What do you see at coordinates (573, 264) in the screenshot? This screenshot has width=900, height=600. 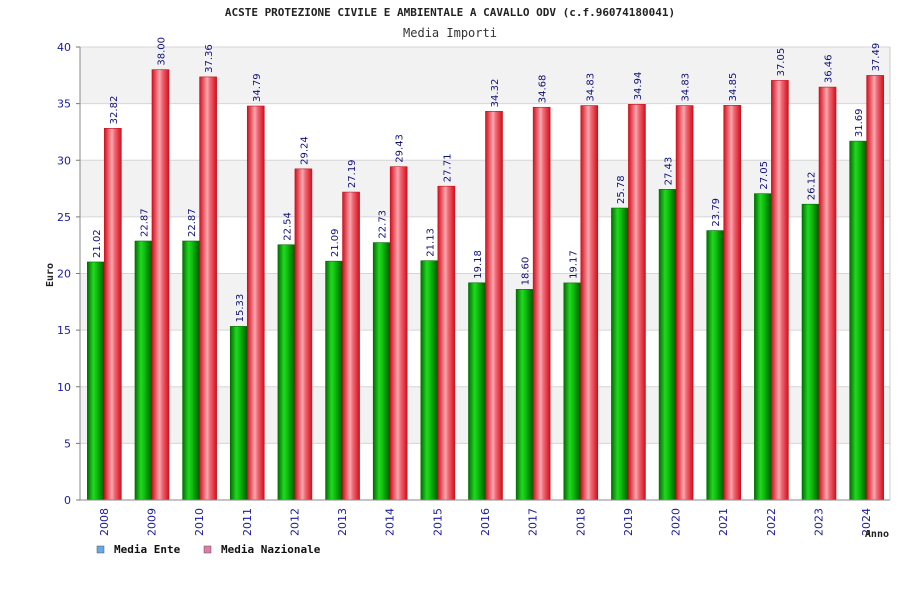 I see `data-label: 19.17` at bounding box center [573, 264].